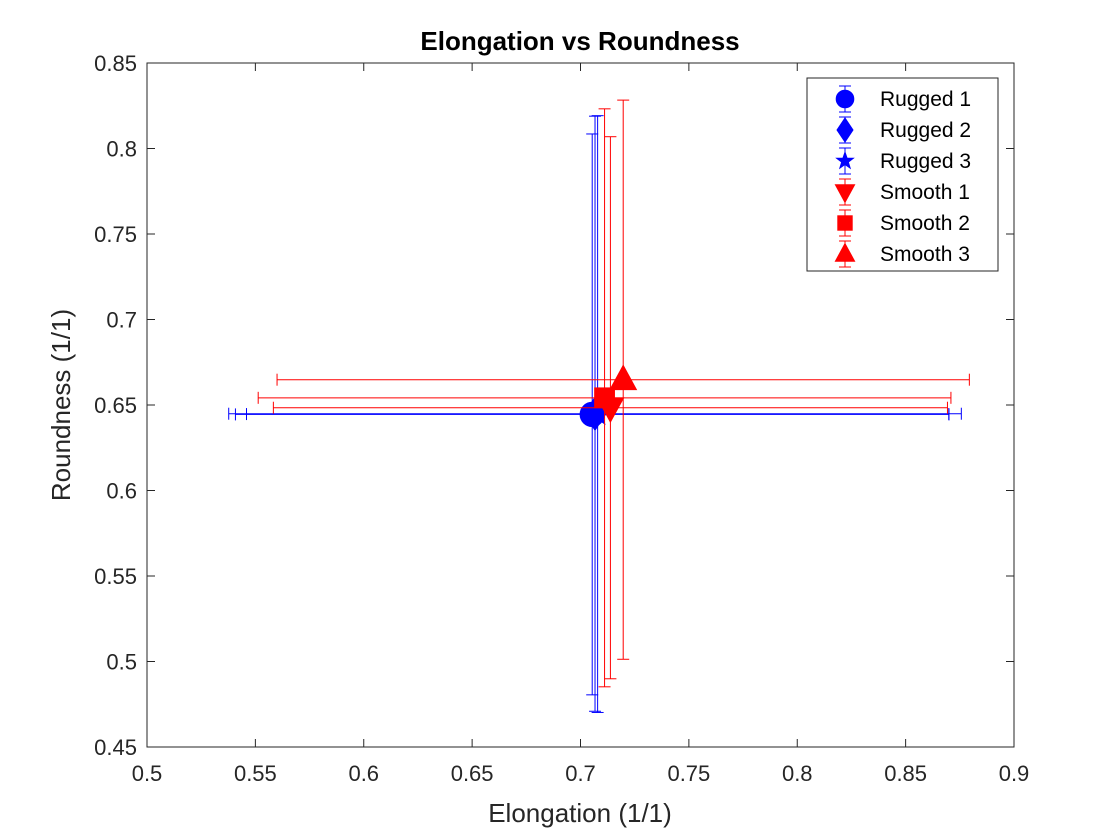 This screenshot has height=840, width=1120. Describe the element at coordinates (925, 192) in the screenshot. I see `legend-label: Smooth 1` at that location.